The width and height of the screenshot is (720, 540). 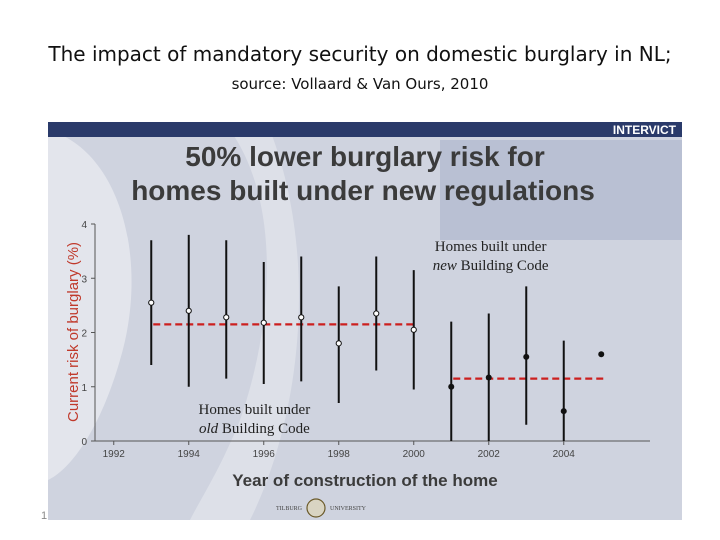 I want to click on annotation-old-line1: Homes built under, so click(x=255, y=410).